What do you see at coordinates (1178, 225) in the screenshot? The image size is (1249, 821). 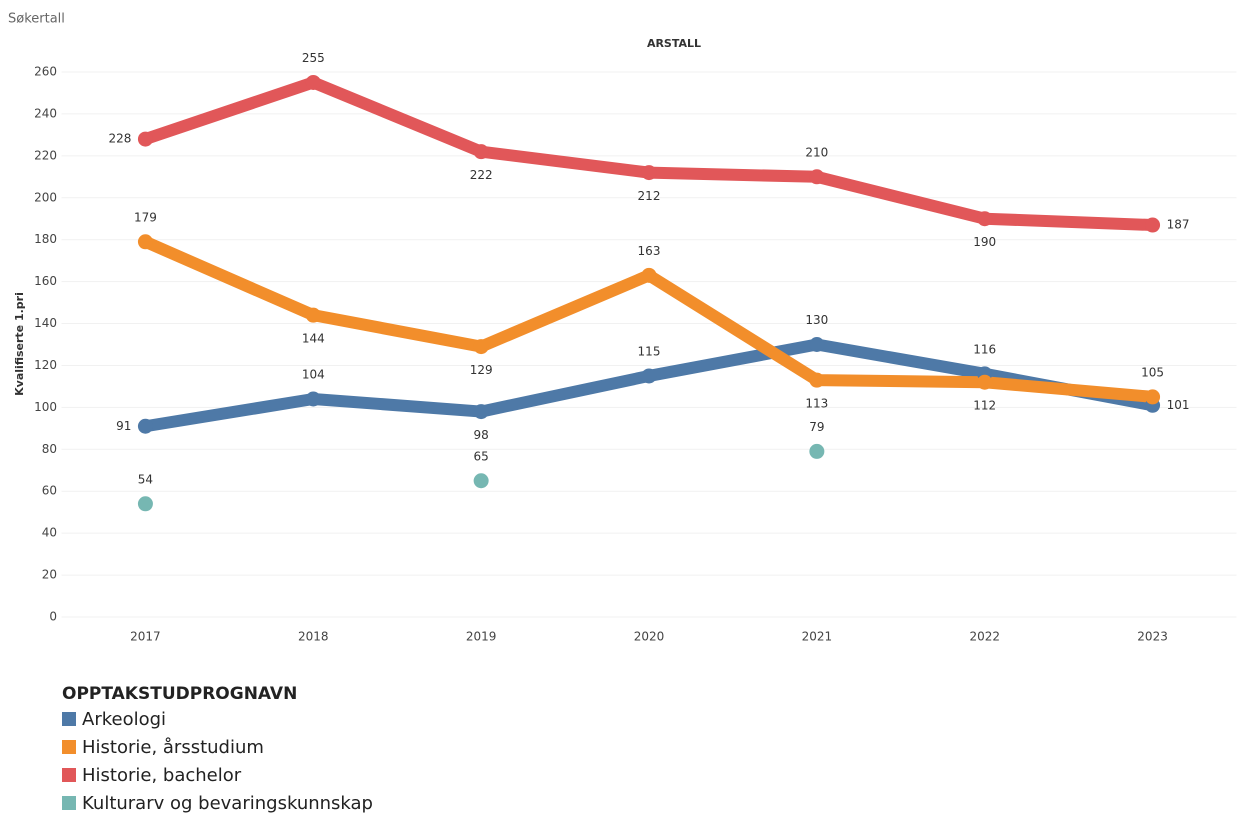 I see `data-label: 187` at bounding box center [1178, 225].